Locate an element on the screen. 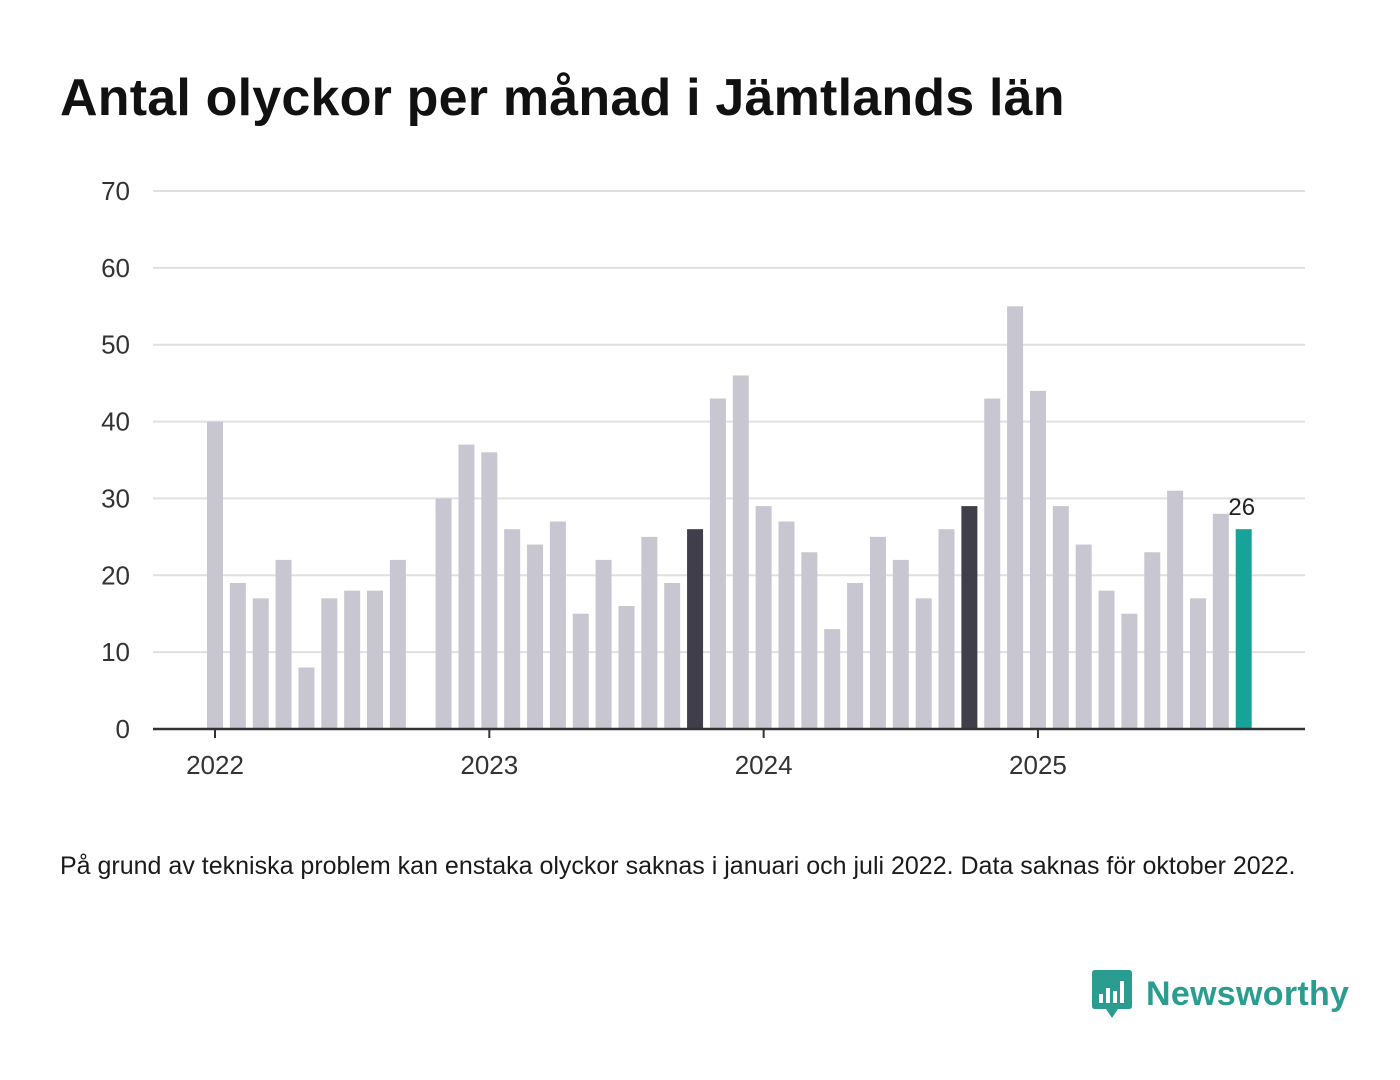 The height and width of the screenshot is (1080, 1400). y-tick-label: 40 is located at coordinates (115, 422).